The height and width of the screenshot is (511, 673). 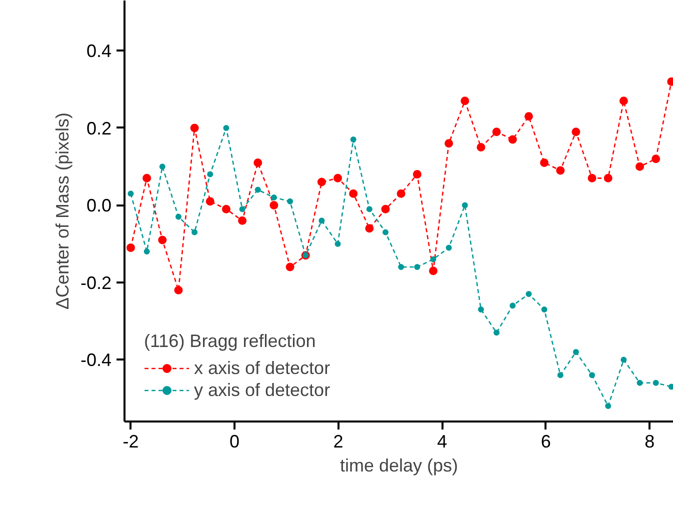 I want to click on legend-title: (116) Bragg reflection, so click(x=230, y=341).